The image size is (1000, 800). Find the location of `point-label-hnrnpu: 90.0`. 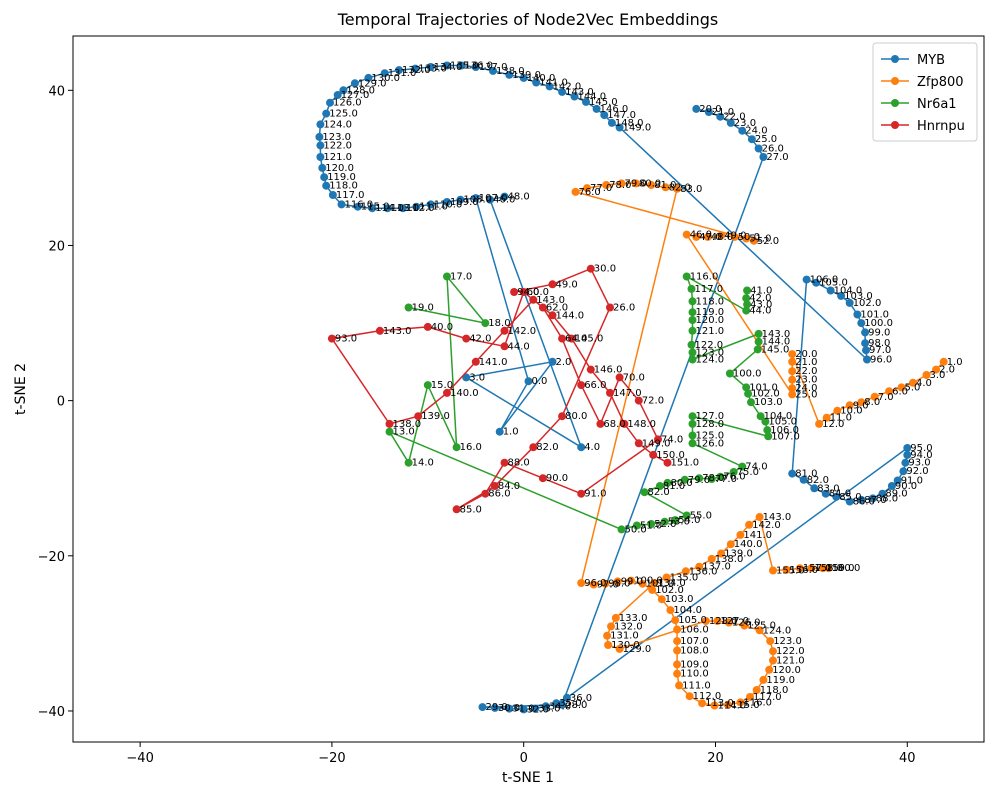

point-label-hnrnpu: 90.0 is located at coordinates (557, 478).